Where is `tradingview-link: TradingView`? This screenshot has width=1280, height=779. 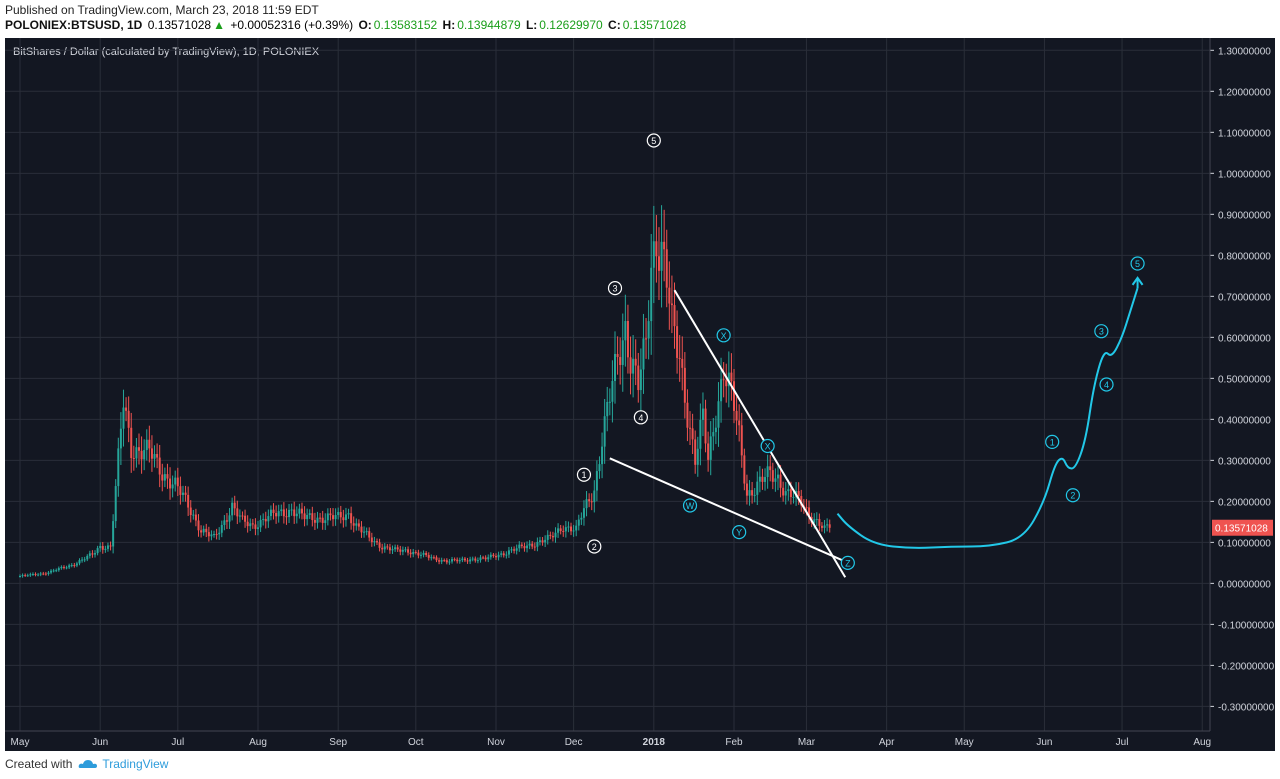
tradingview-link: TradingView is located at coordinates (123, 764).